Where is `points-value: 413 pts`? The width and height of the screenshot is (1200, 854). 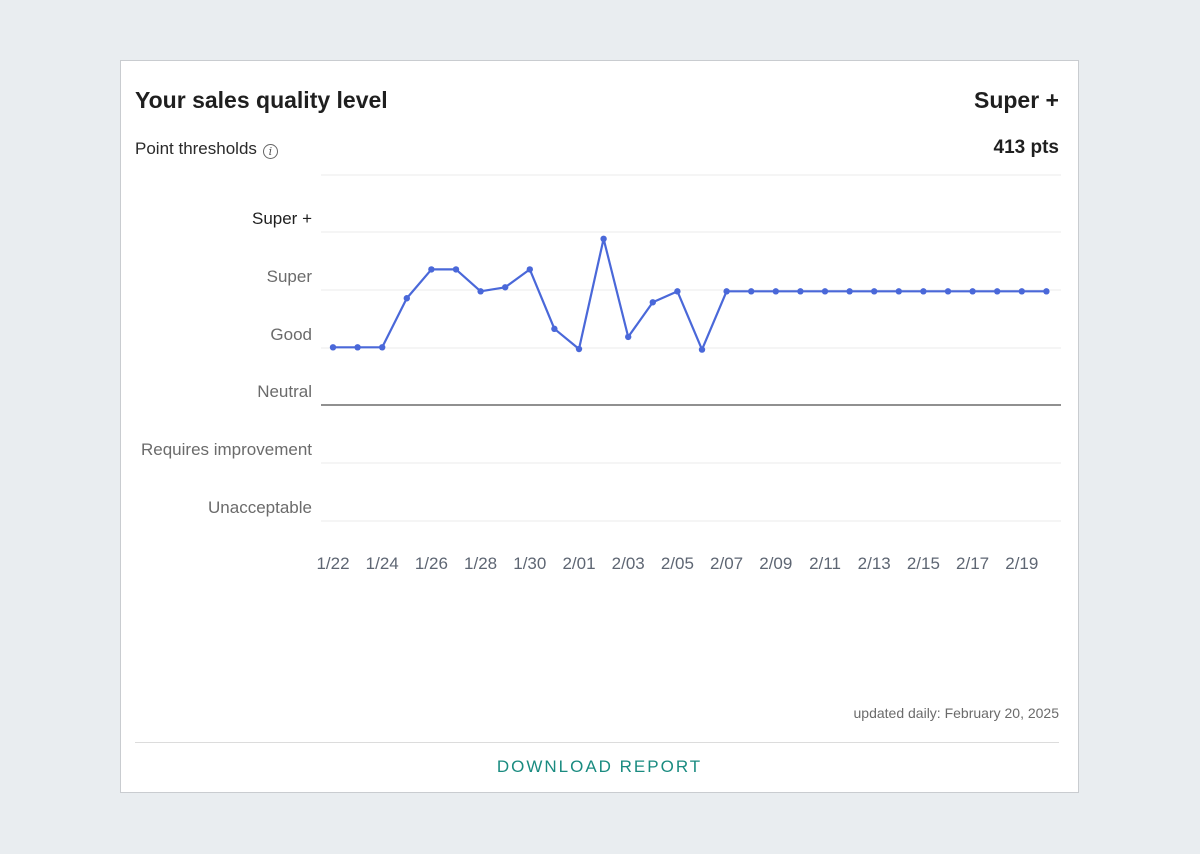 points-value: 413 pts is located at coordinates (1026, 147).